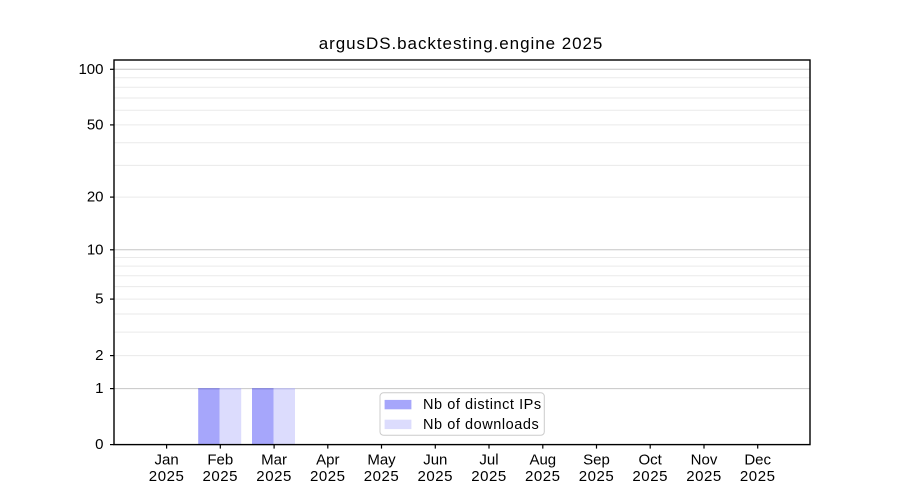  Describe the element at coordinates (596, 459) in the screenshot. I see `svg-text: Sep` at that location.